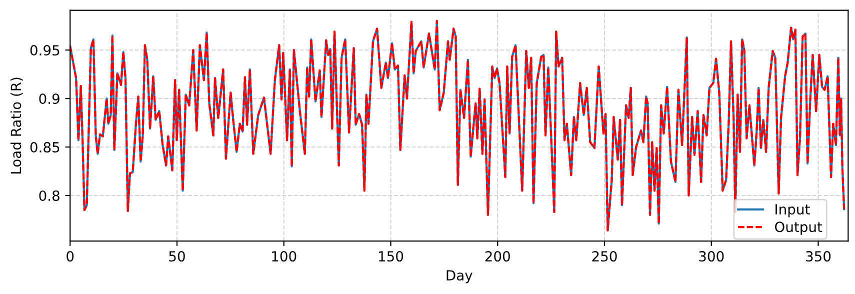  What do you see at coordinates (793, 211) in the screenshot?
I see `legend-label: Input` at bounding box center [793, 211].